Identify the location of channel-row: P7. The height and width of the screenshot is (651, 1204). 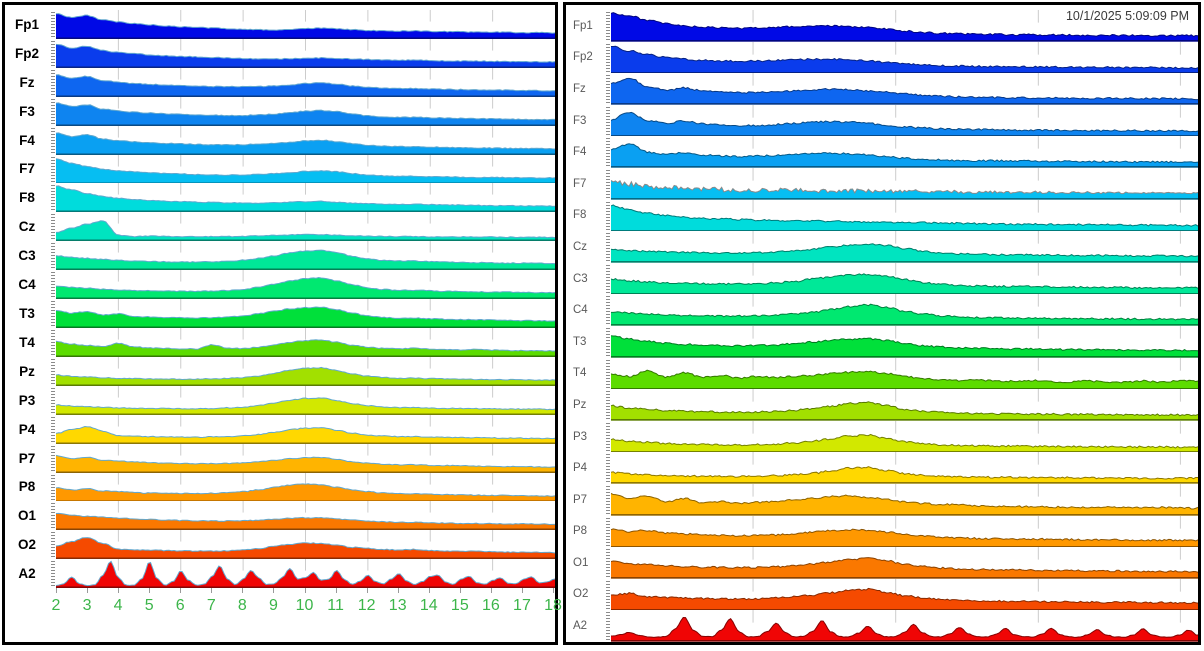
(882, 500).